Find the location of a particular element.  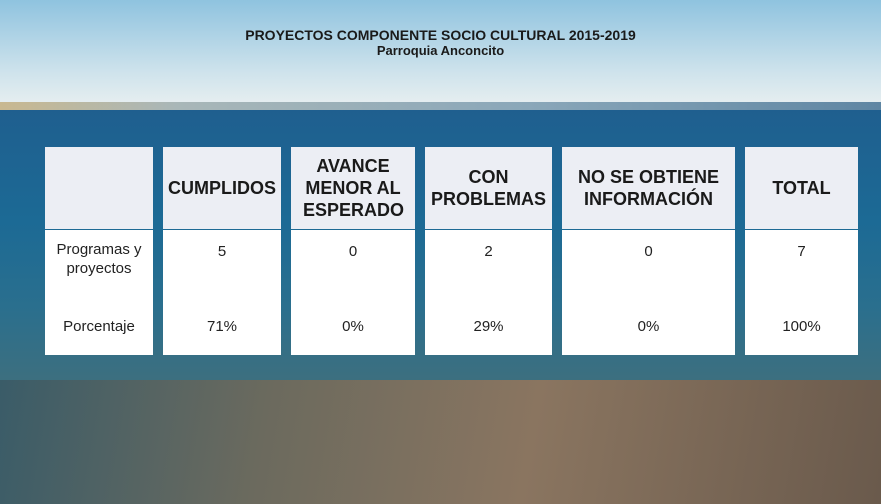

column-body: Programas y proyectos Porcentaje is located at coordinates (99, 292).